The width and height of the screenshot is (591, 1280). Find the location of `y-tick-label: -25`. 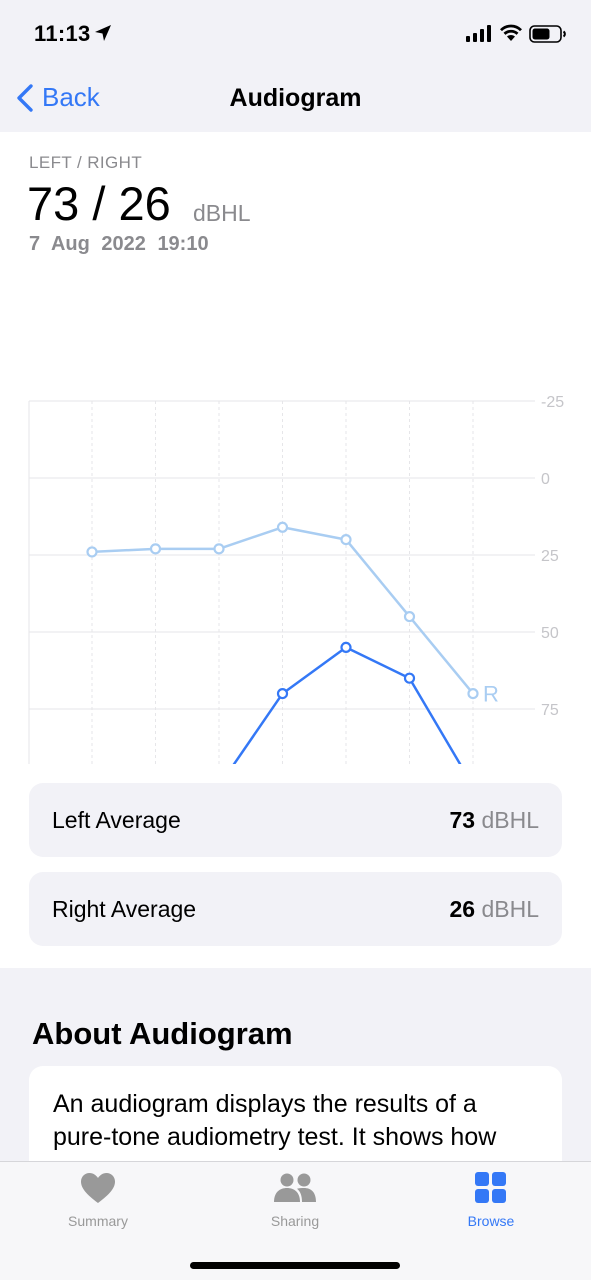

y-tick-label: -25 is located at coordinates (552, 402).